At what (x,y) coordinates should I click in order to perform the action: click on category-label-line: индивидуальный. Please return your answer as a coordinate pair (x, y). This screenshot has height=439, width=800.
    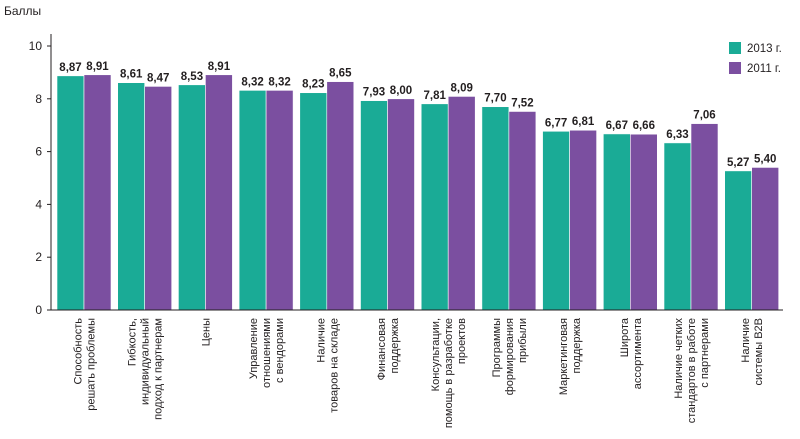
    Looking at the image, I should click on (146, 361).